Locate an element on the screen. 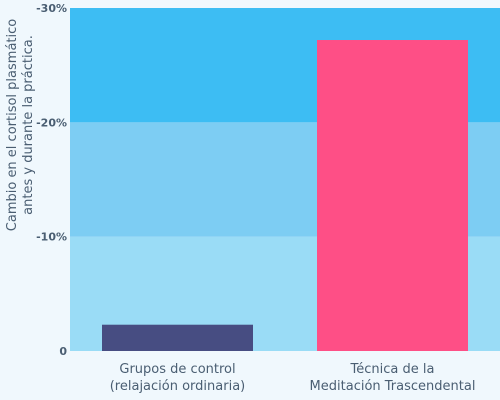  y-tick-label-1: -10% is located at coordinates (51, 237).